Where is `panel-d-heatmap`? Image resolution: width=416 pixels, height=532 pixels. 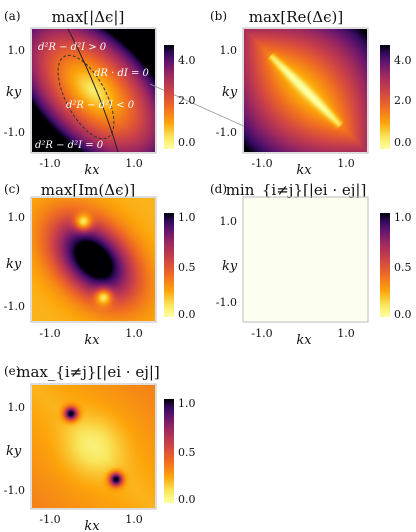 panel-d-heatmap is located at coordinates (305, 259).